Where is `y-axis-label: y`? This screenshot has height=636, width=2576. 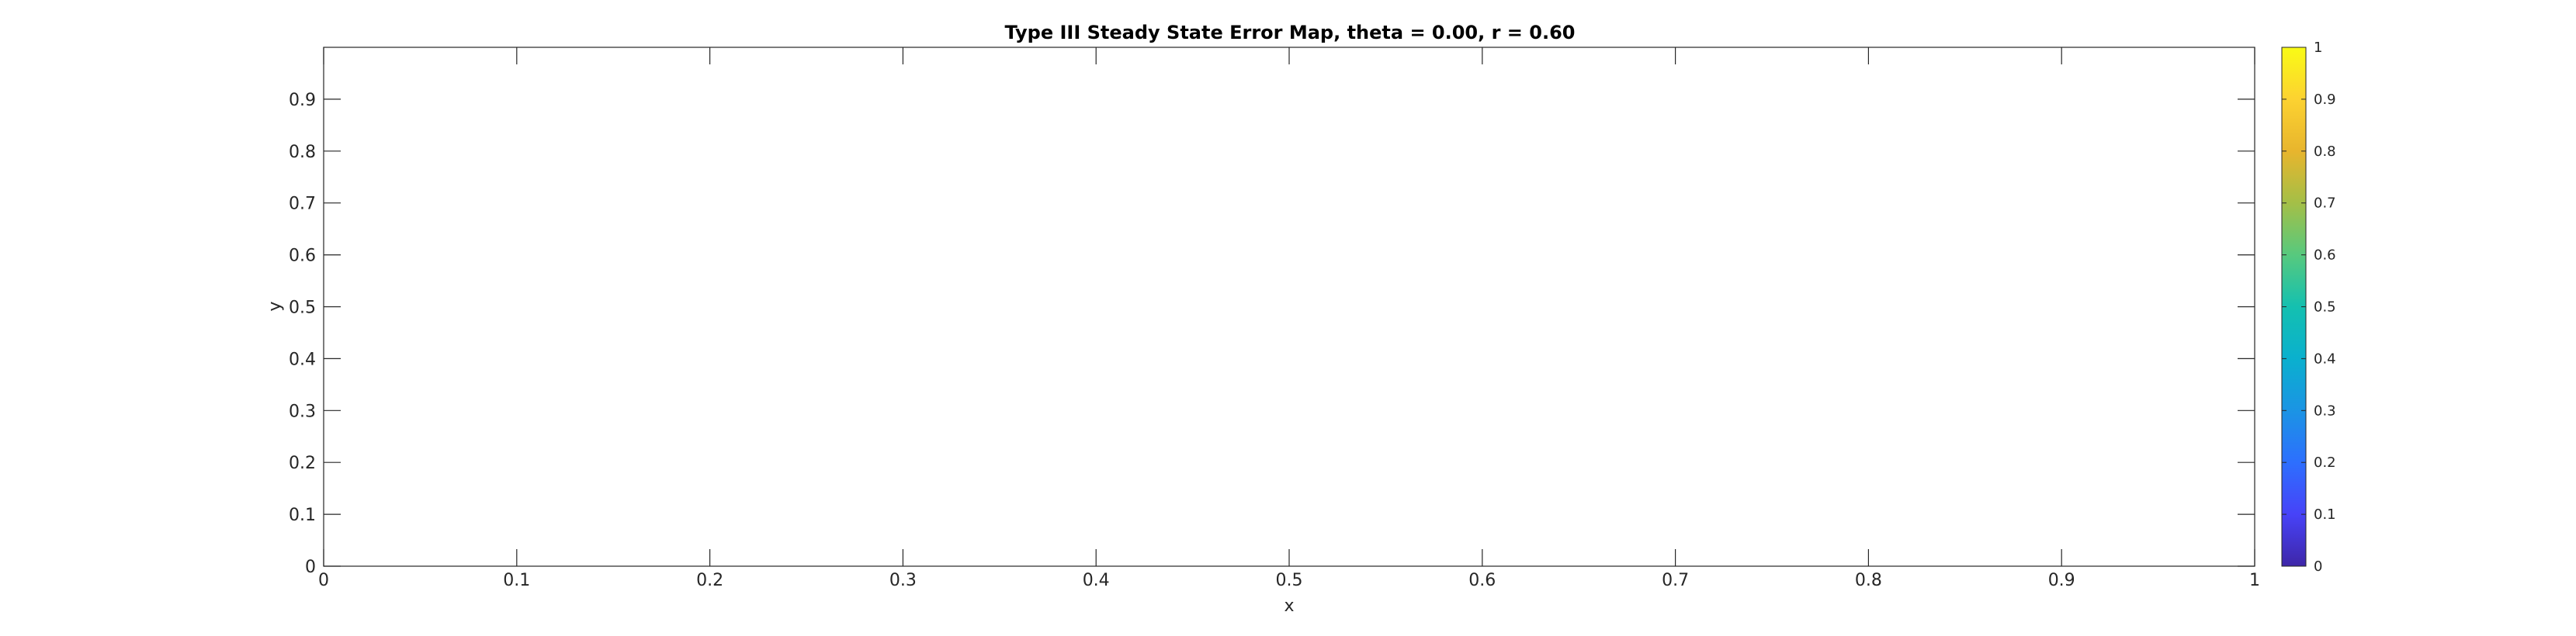
y-axis-label: y is located at coordinates (275, 306).